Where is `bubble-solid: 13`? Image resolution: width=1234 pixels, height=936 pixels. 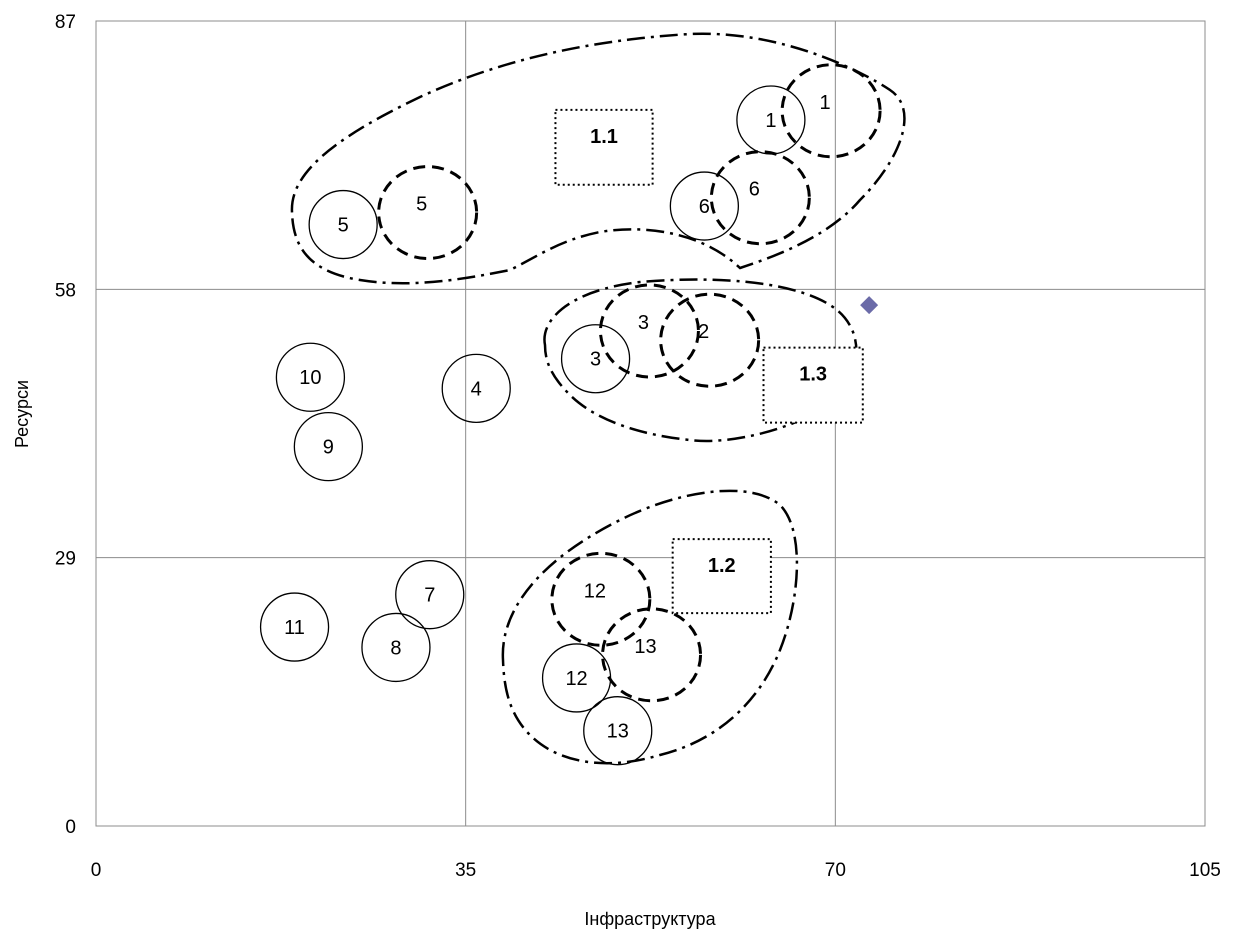 bubble-solid: 13 is located at coordinates (618, 731).